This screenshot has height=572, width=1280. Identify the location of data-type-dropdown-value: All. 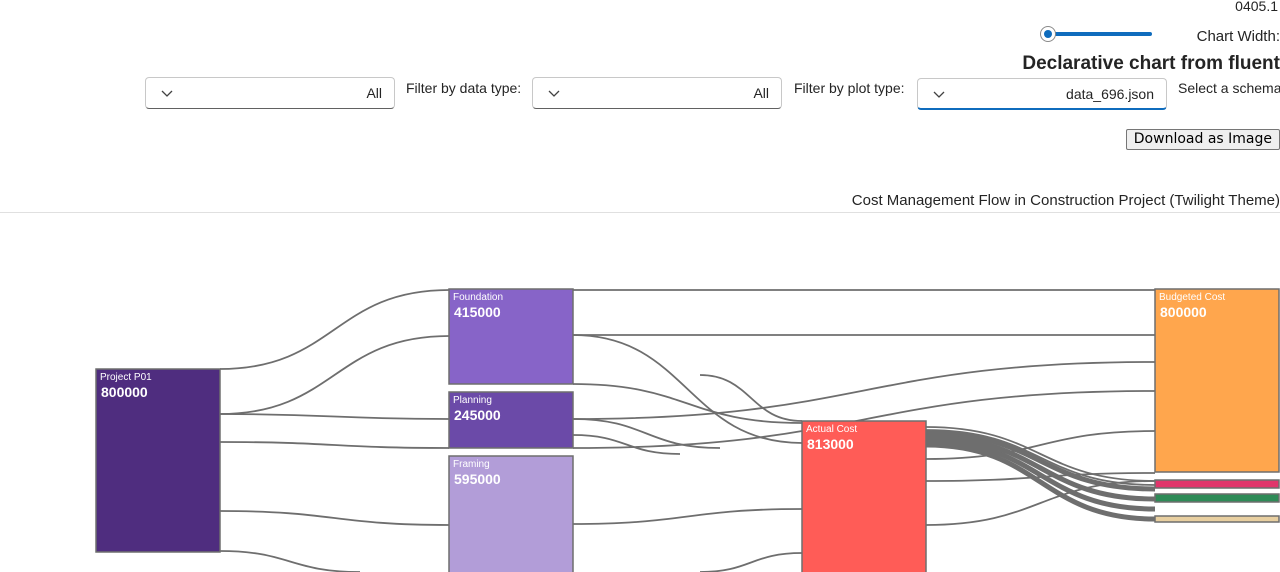
(374, 93).